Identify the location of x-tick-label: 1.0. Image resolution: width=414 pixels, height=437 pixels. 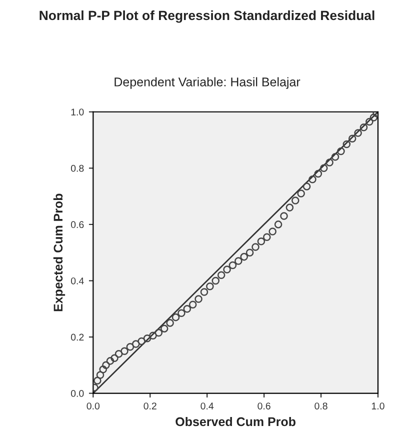
(378, 406).